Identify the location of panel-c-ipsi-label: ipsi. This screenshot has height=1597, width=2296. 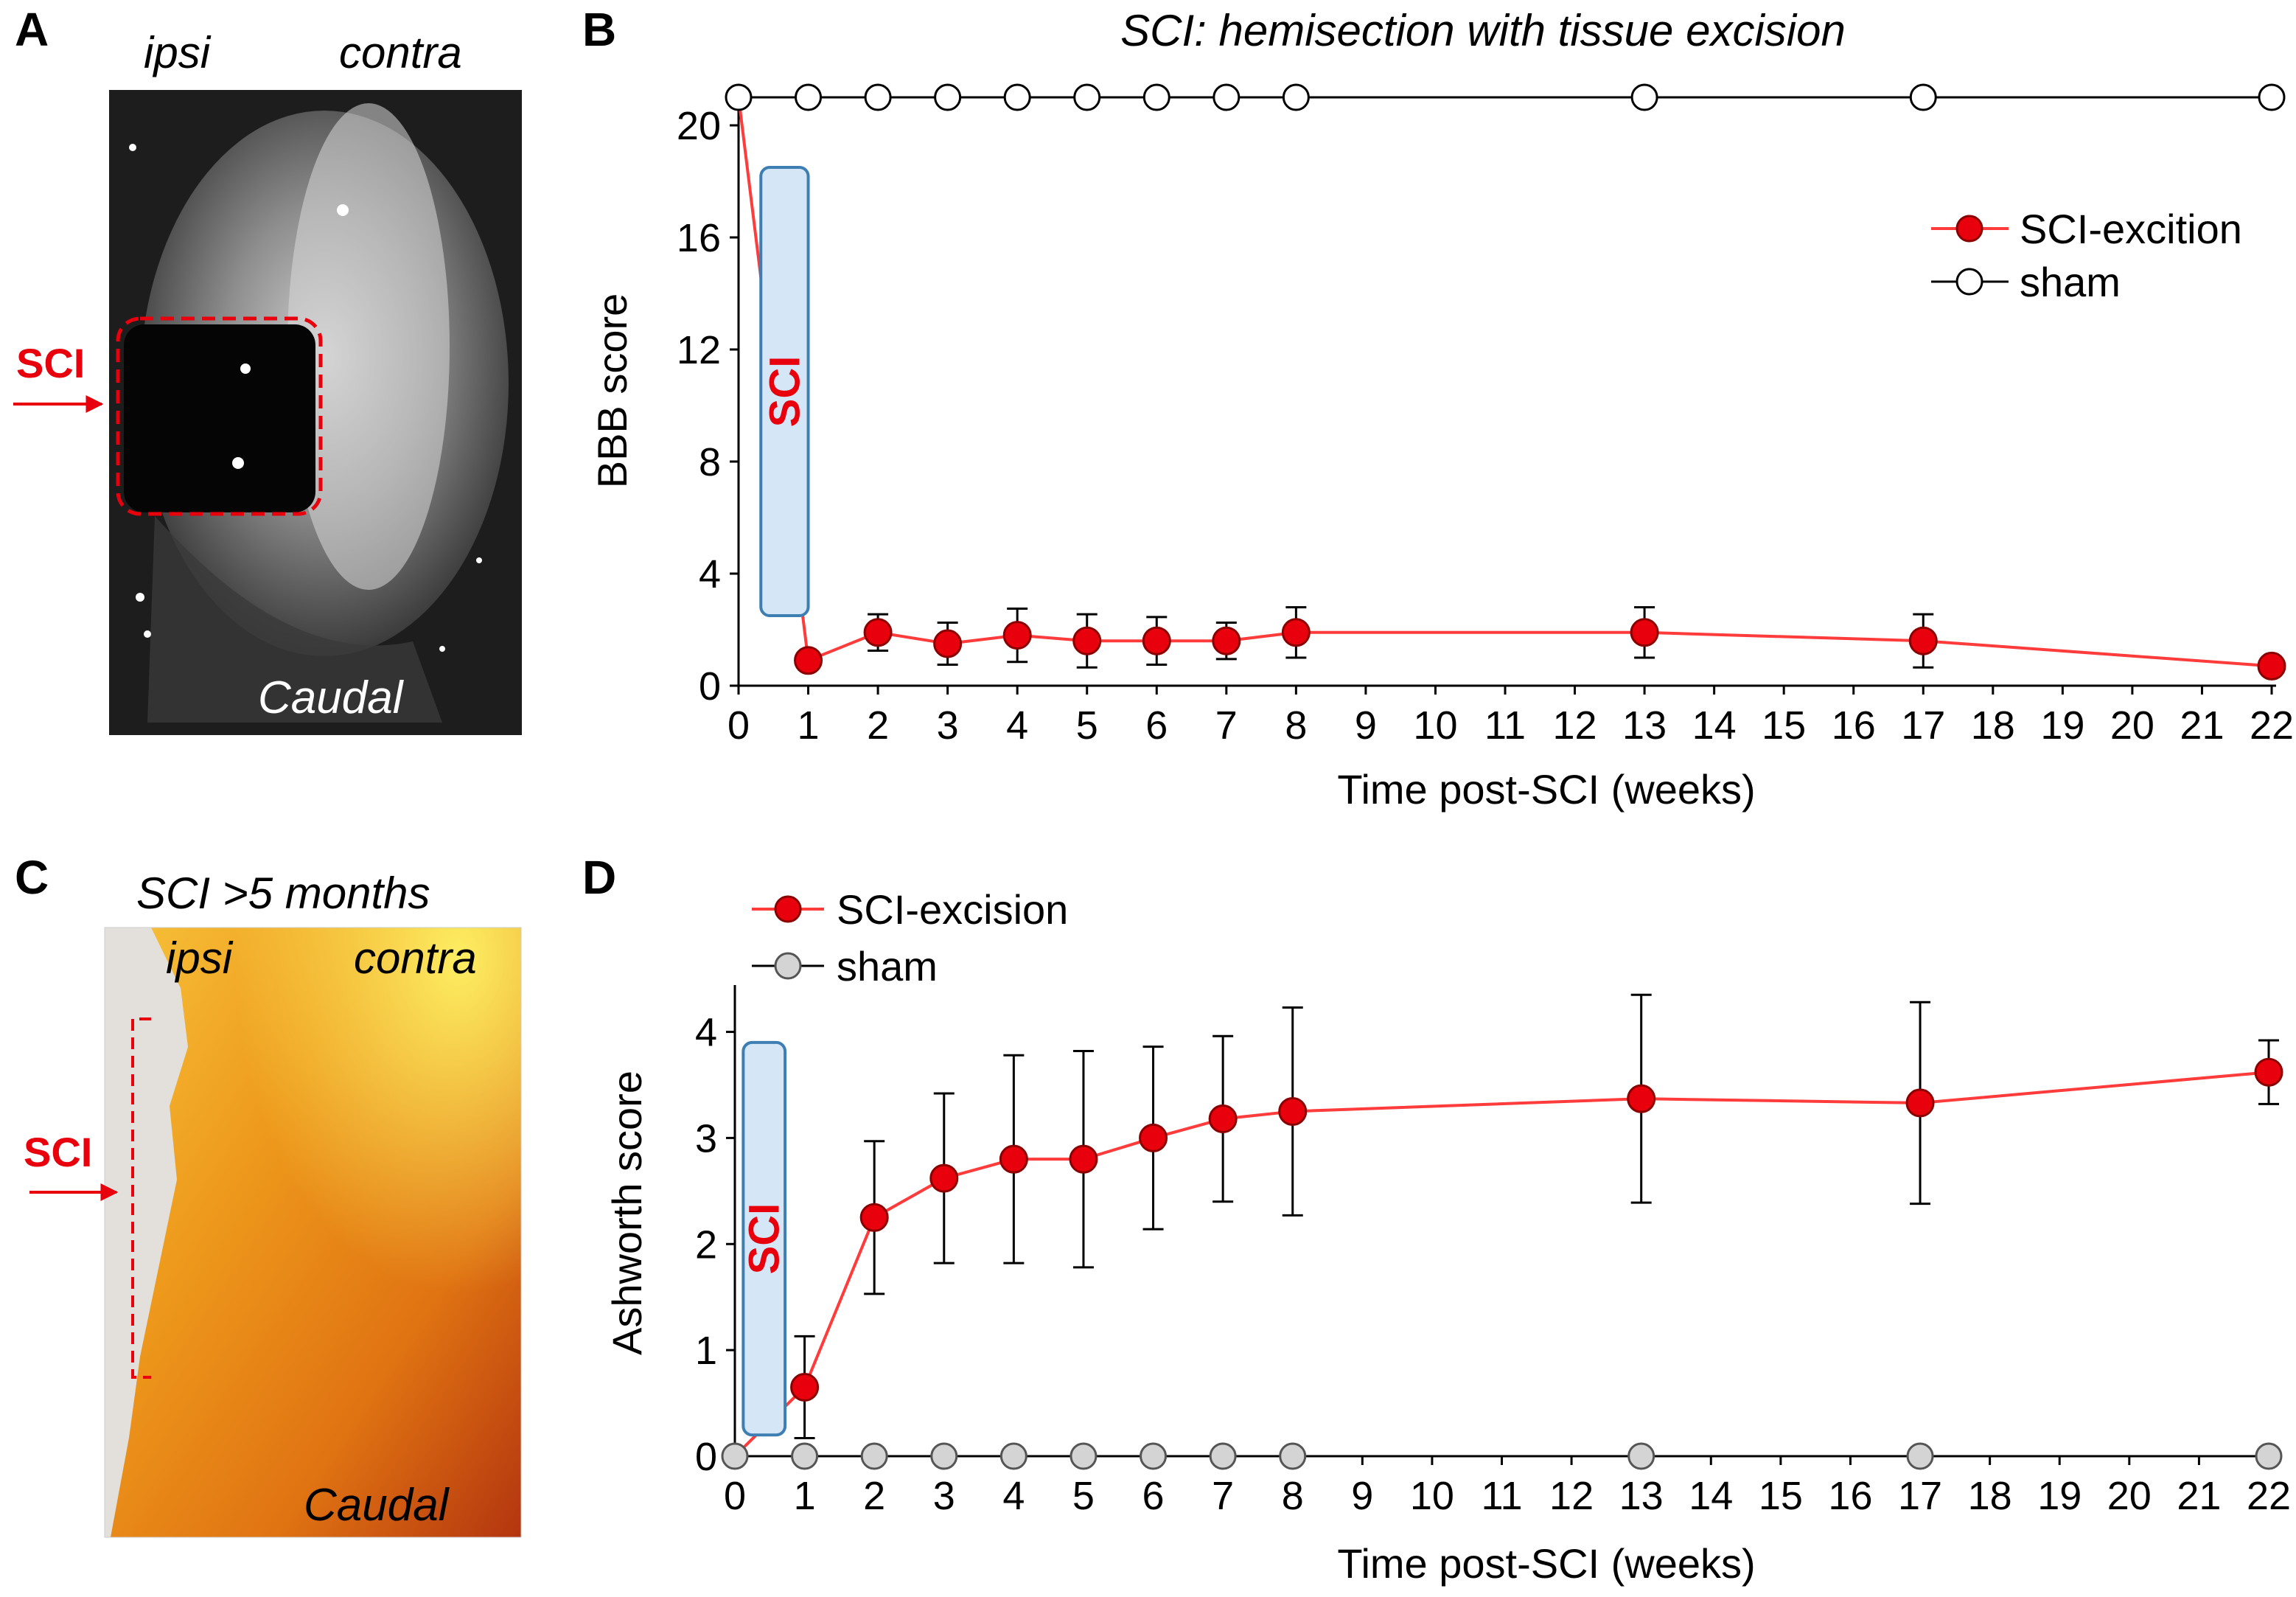
(200, 958).